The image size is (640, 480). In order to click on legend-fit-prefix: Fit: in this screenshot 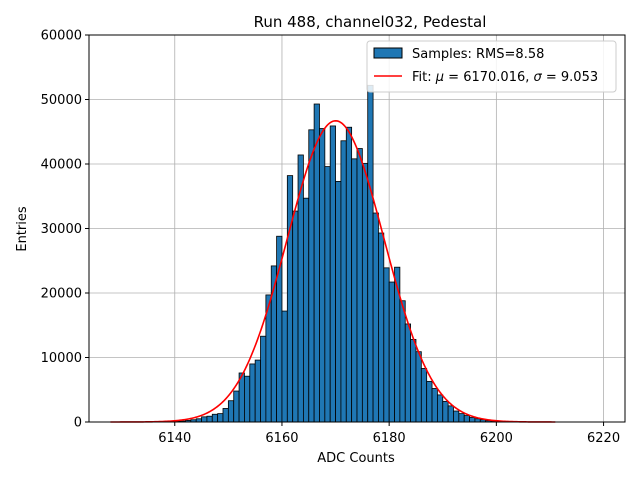, I will do `click(424, 77)`.